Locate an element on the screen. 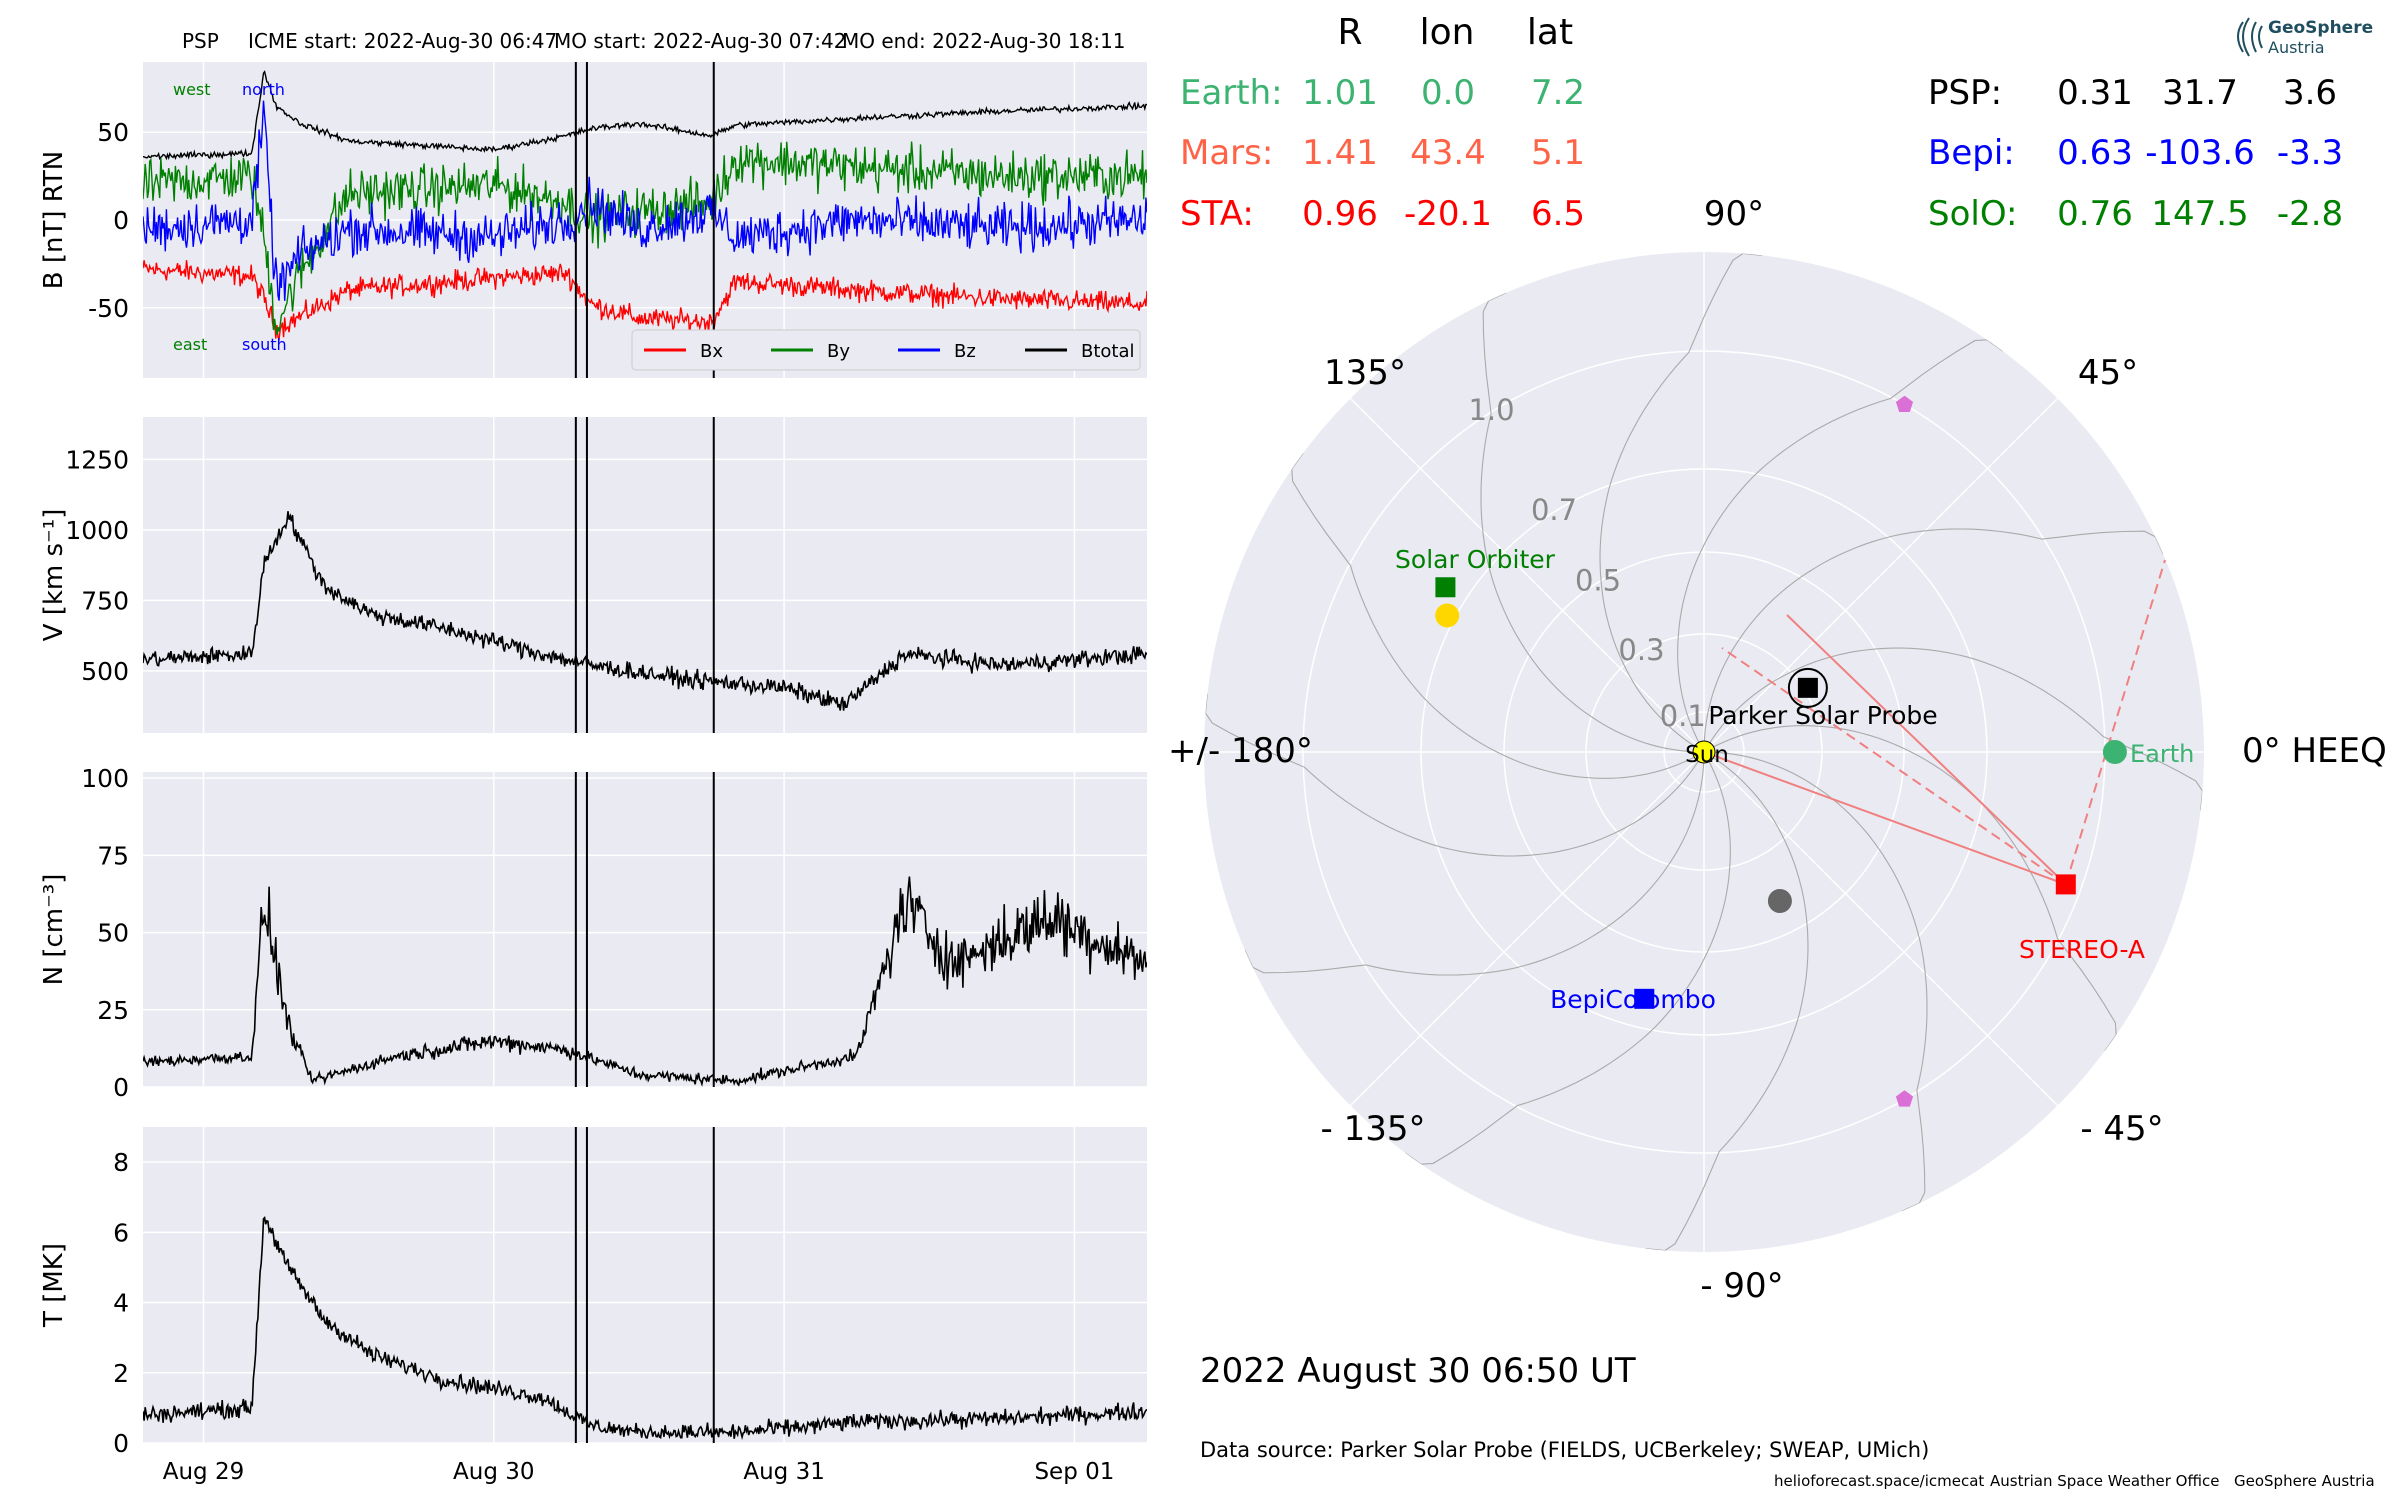 Image resolution: width=2400 pixels, height=1500 pixels. y-axis-label: T [MK] is located at coordinates (54, 1285).